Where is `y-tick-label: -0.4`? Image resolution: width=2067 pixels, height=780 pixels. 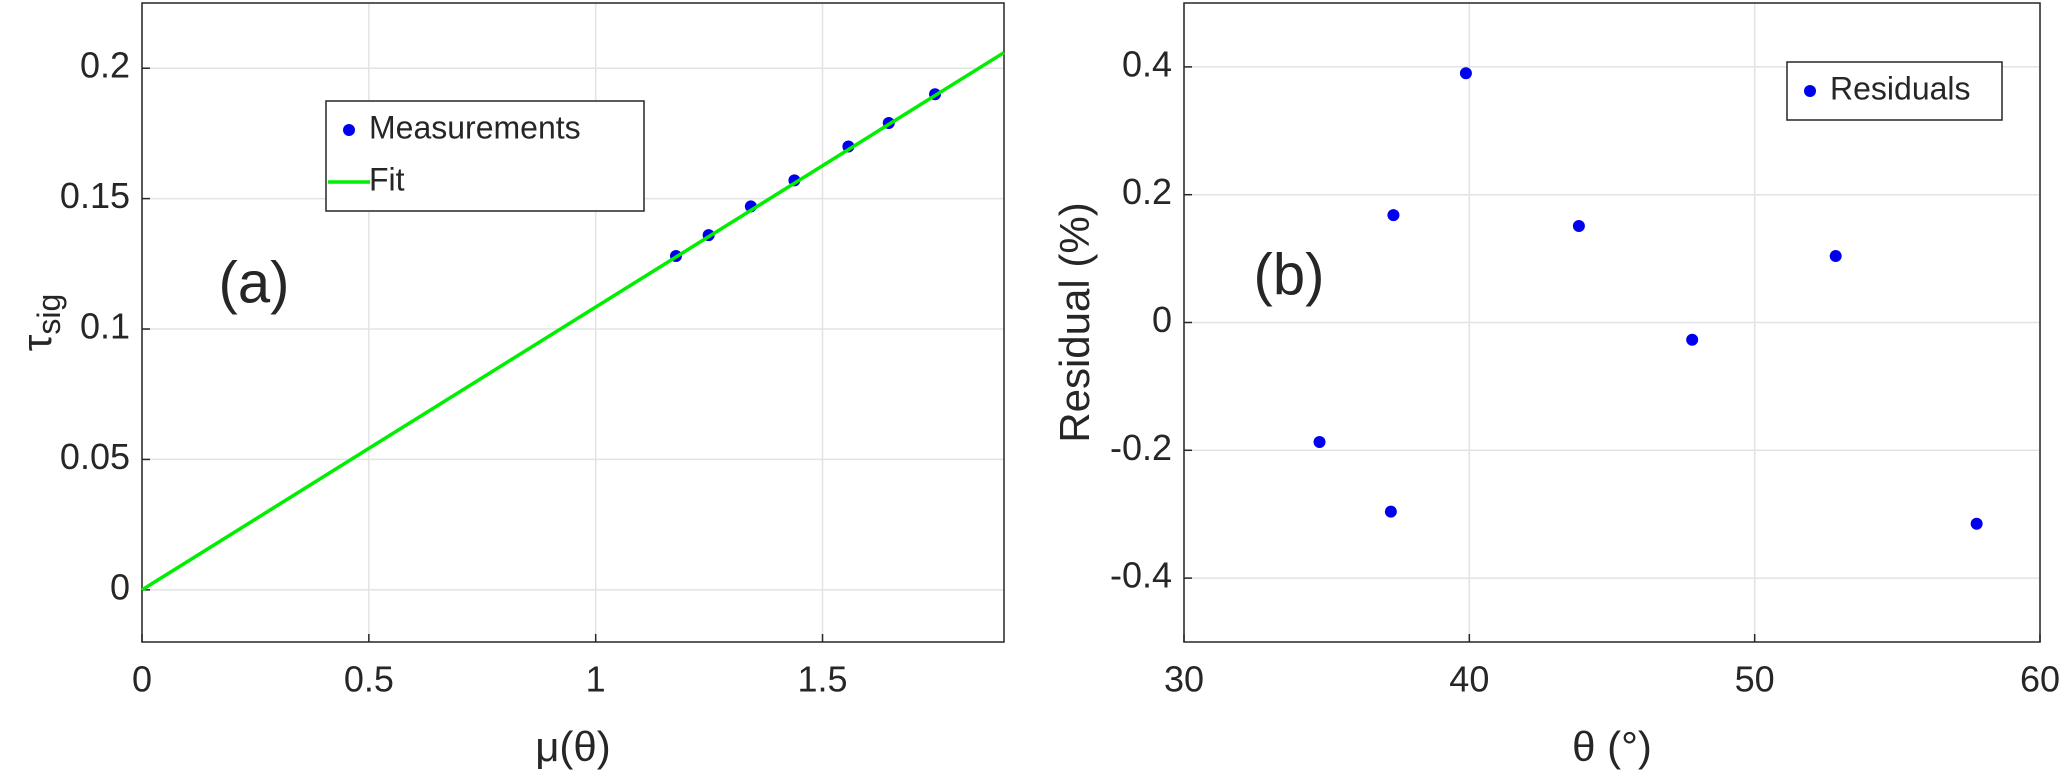
y-tick-label: -0.4 is located at coordinates (1141, 575).